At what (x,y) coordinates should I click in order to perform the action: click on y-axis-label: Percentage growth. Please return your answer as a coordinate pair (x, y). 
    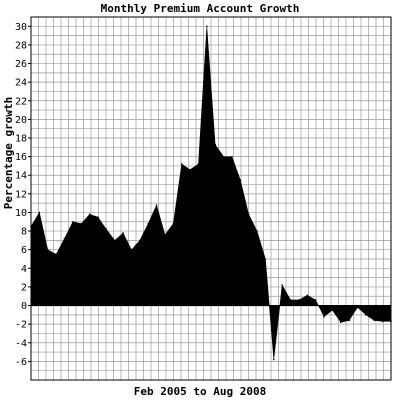
    Looking at the image, I should click on (8, 153).